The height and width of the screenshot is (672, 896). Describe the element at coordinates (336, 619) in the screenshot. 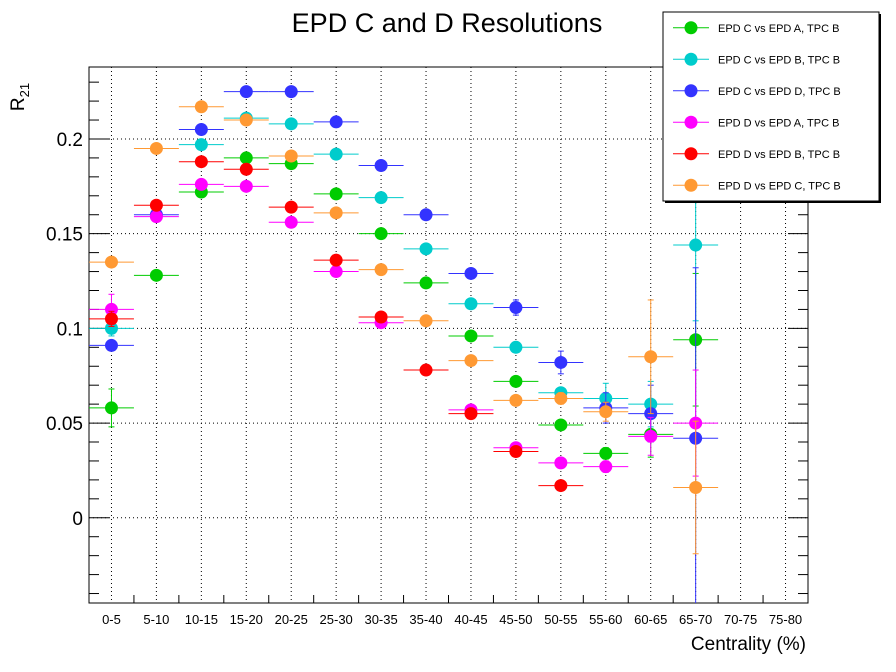

I see `x-tick-label: 25-30` at that location.